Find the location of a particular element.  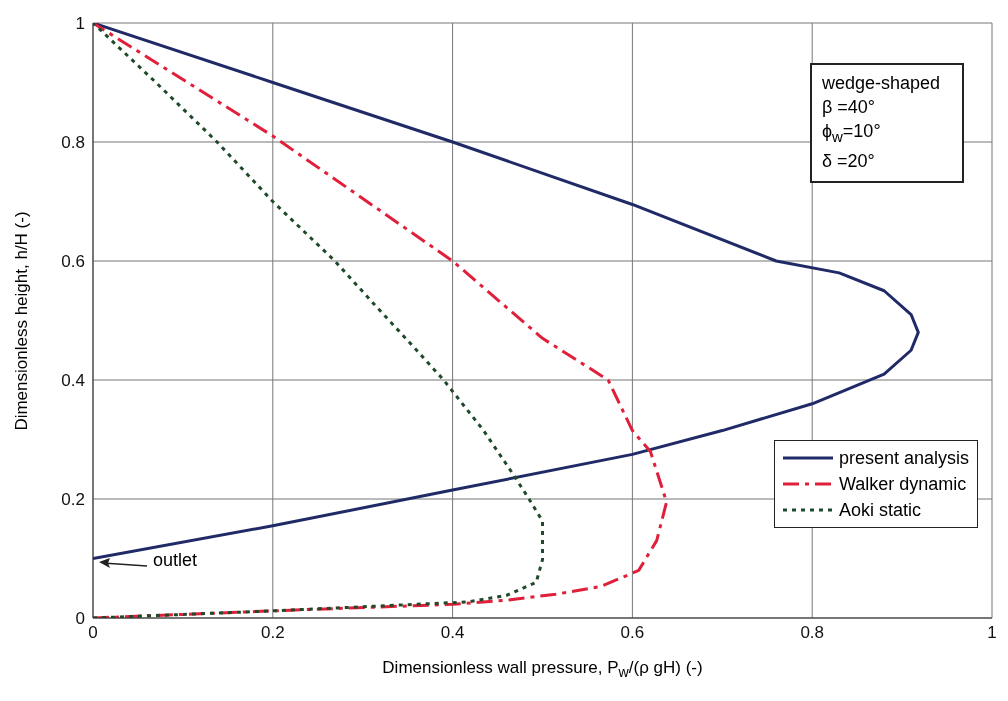

legend-label: present analysis is located at coordinates (903, 458).